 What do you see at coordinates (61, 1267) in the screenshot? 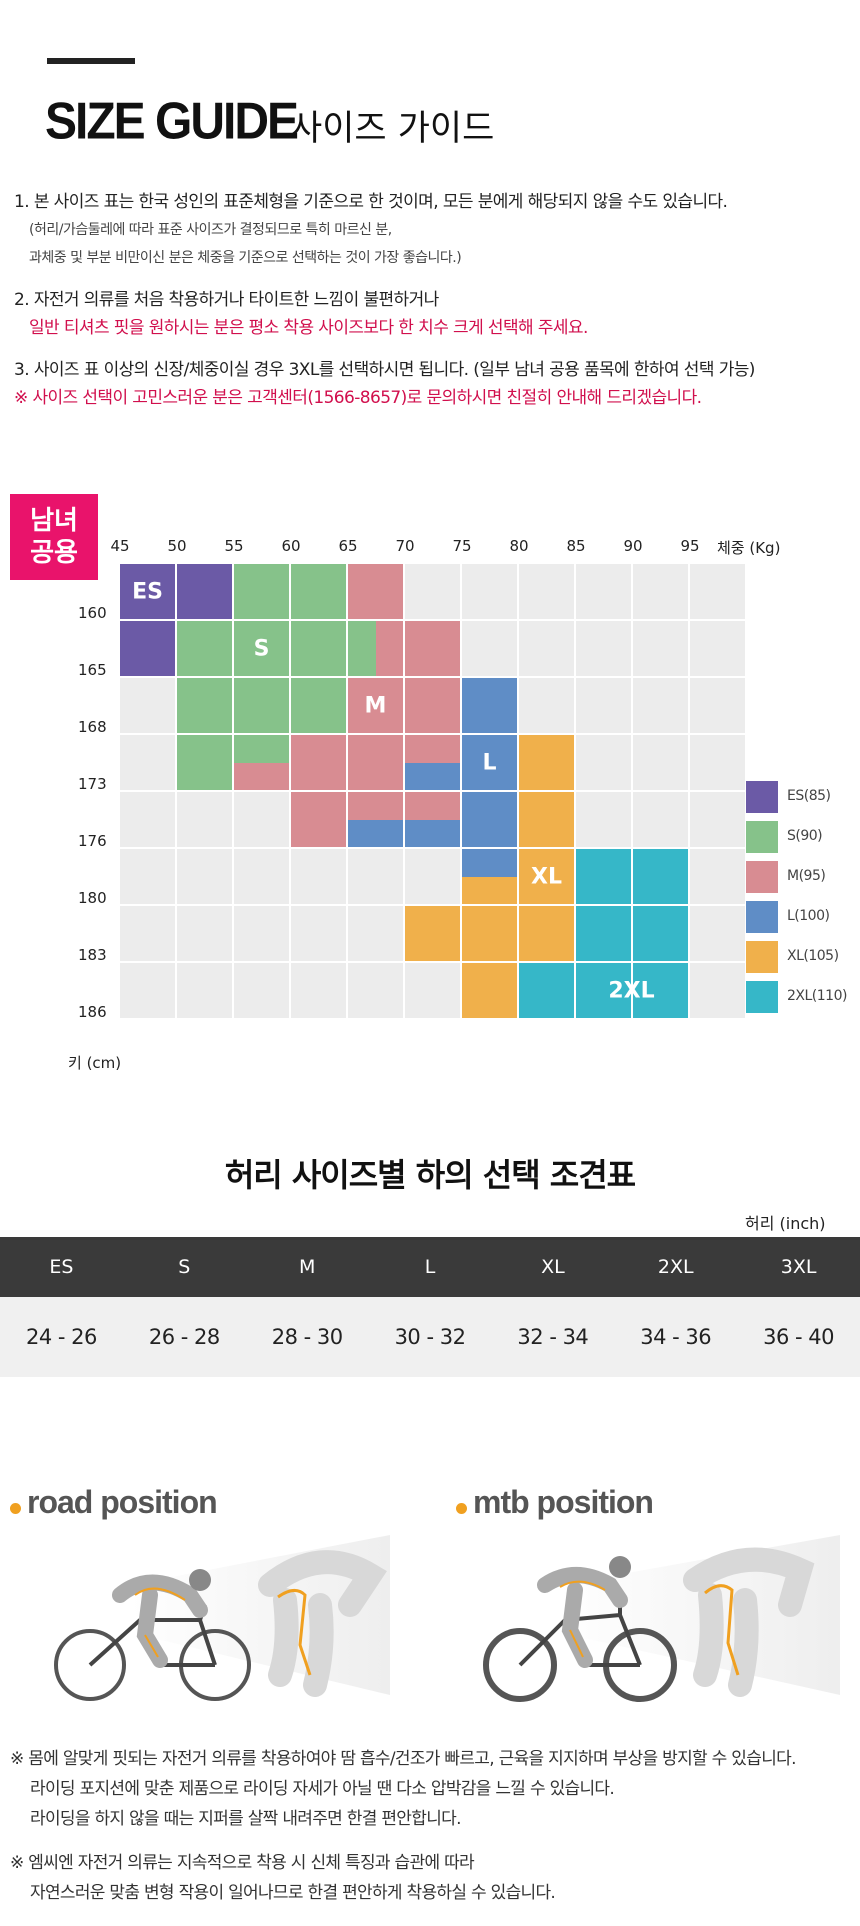
I see `waist-header-cell: ES` at bounding box center [61, 1267].